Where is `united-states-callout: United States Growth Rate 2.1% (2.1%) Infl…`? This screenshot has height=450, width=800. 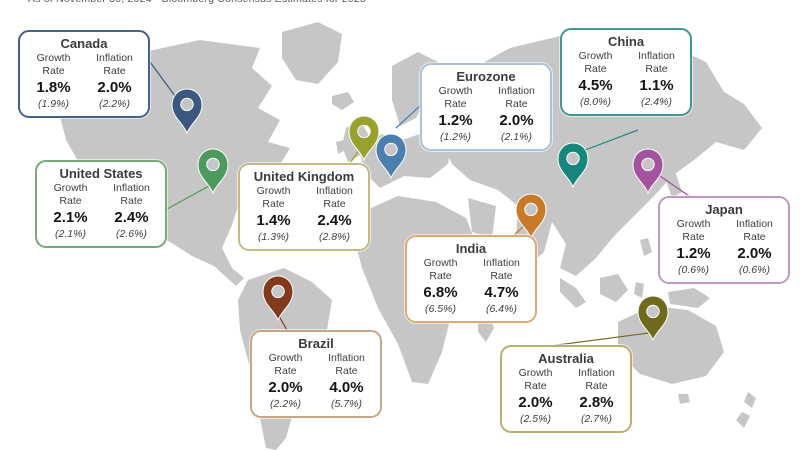 united-states-callout: United States Growth Rate 2.1% (2.1%) Infl… is located at coordinates (101, 204).